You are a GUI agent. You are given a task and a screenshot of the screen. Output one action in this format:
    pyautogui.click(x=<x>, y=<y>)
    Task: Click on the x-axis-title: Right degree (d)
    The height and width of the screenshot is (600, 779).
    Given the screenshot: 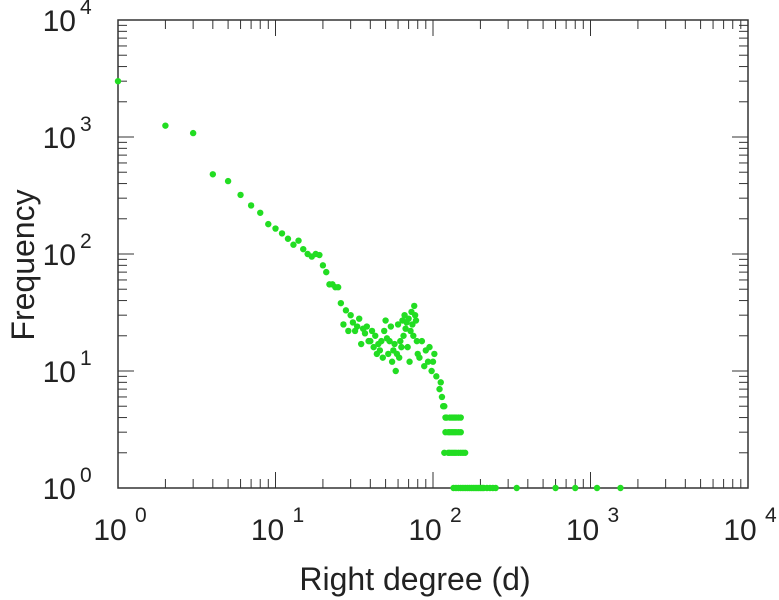 What is the action you would take?
    pyautogui.click(x=414, y=579)
    